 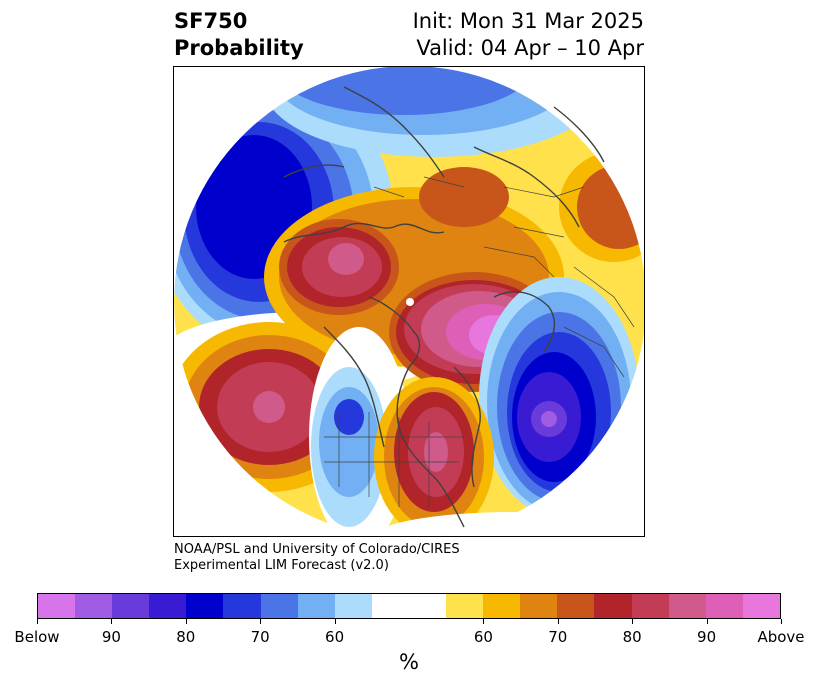 What do you see at coordinates (239, 48) in the screenshot?
I see `probability-label: Probability` at bounding box center [239, 48].